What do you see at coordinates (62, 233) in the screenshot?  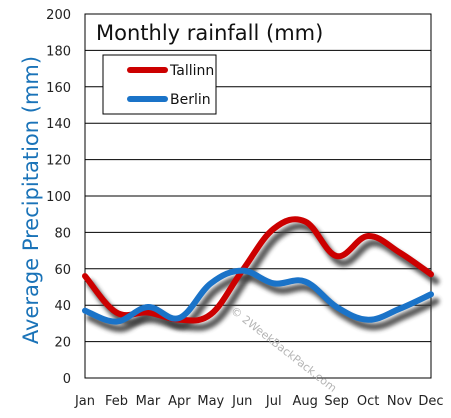 I see `y-tick-label: 80` at bounding box center [62, 233].